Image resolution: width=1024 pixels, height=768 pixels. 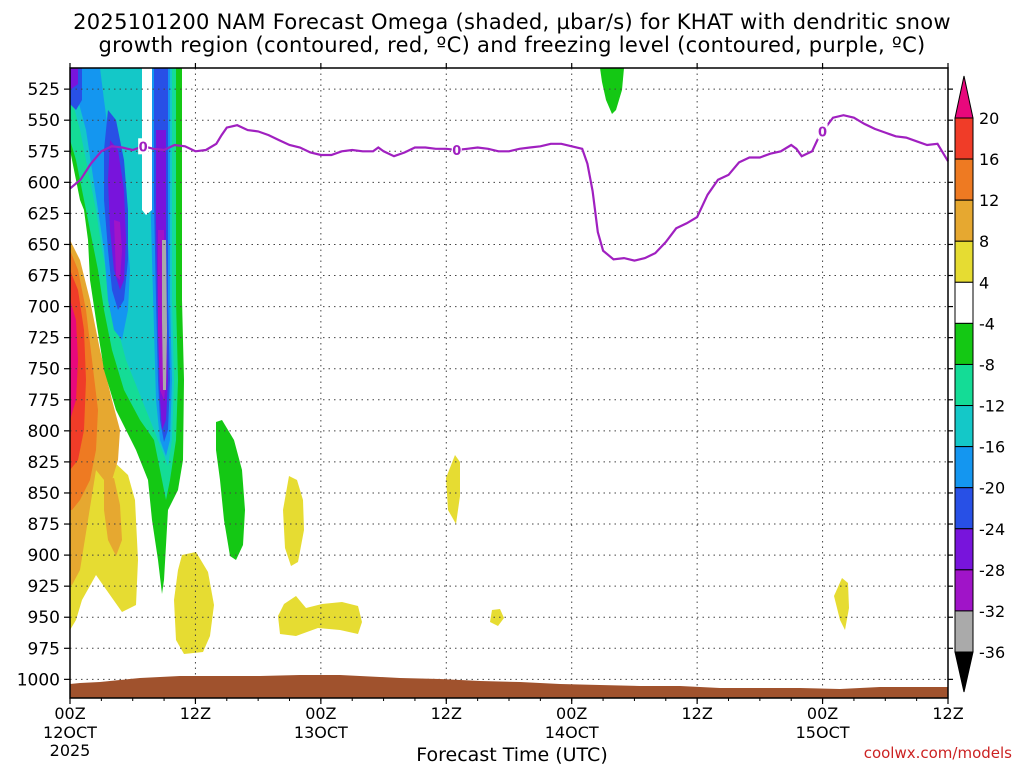 I want to click on colorbar-top-triangle, so click(x=964, y=97).